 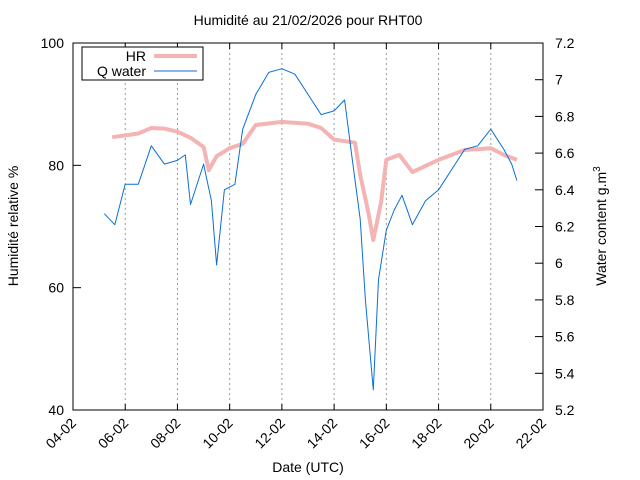 What do you see at coordinates (565, 227) in the screenshot?
I see `y2-tick-label: 6.2` at bounding box center [565, 227].